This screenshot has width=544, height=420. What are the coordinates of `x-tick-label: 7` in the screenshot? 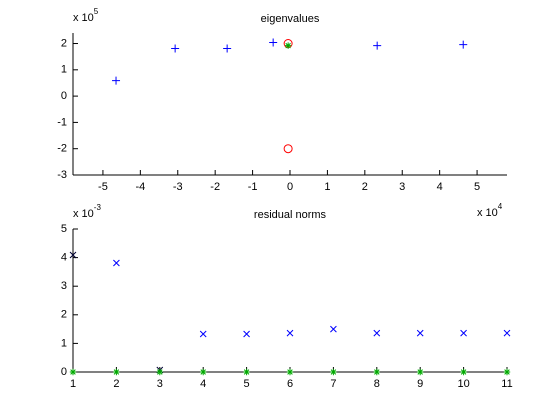 It's located at (333, 384).